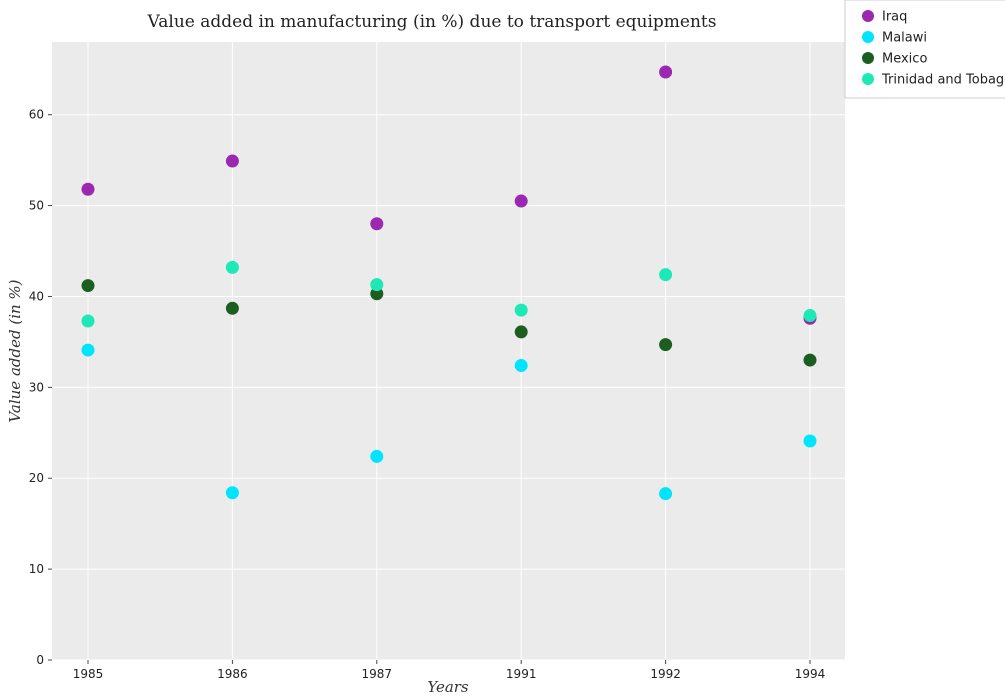  What do you see at coordinates (521, 674) in the screenshot?
I see `x-tick-label: 1991` at bounding box center [521, 674].